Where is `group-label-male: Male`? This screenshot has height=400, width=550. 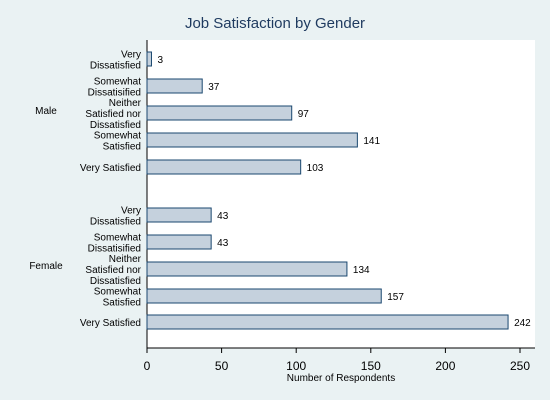
group-label-male: Male is located at coordinates (46, 111).